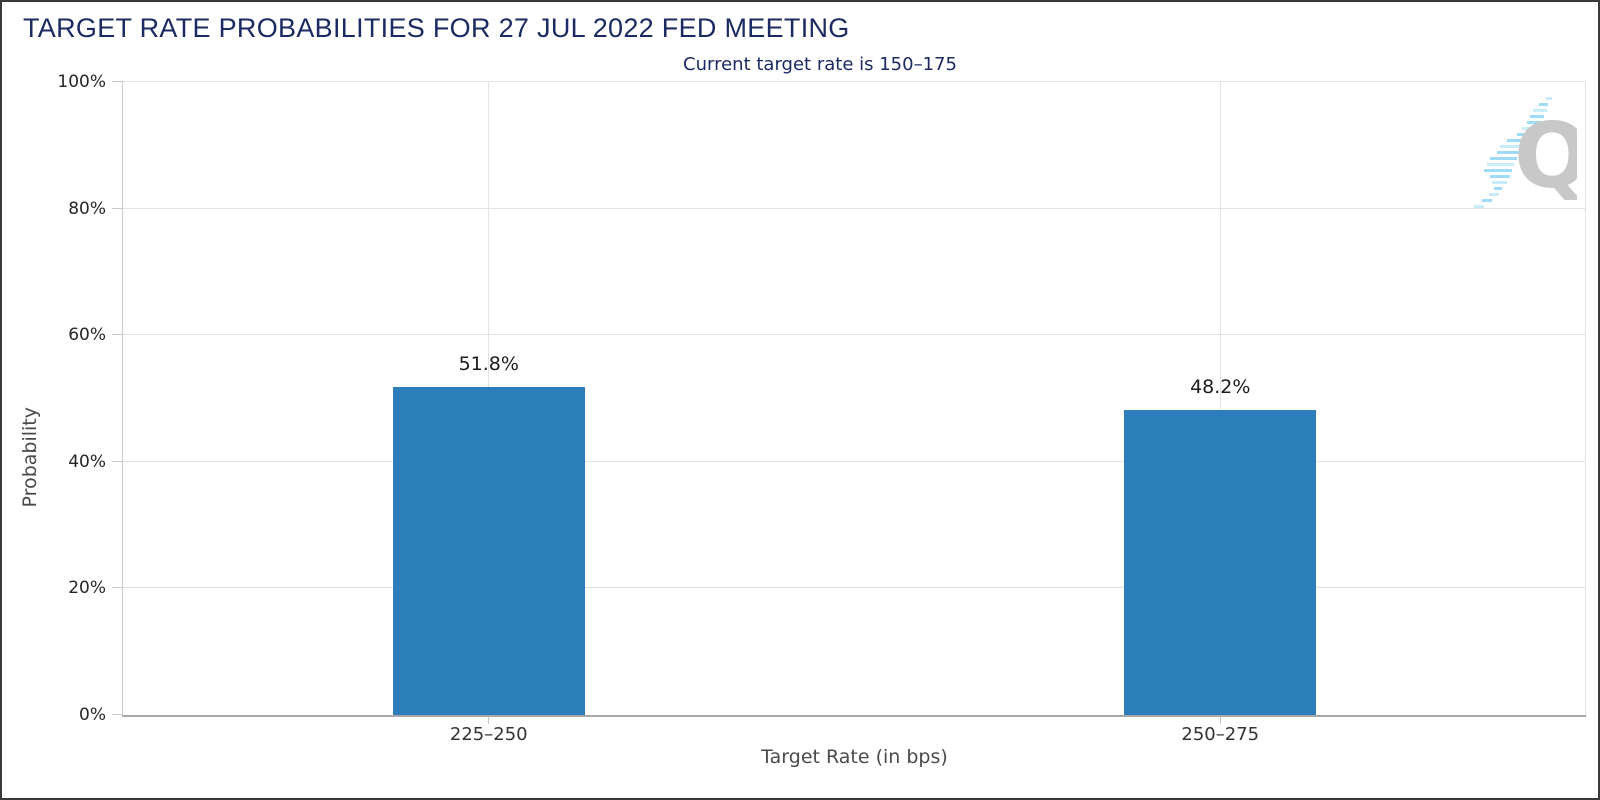 Image resolution: width=1600 pixels, height=800 pixels. What do you see at coordinates (1513, 152) in the screenshot?
I see `watermark-speed-dashes` at bounding box center [1513, 152].